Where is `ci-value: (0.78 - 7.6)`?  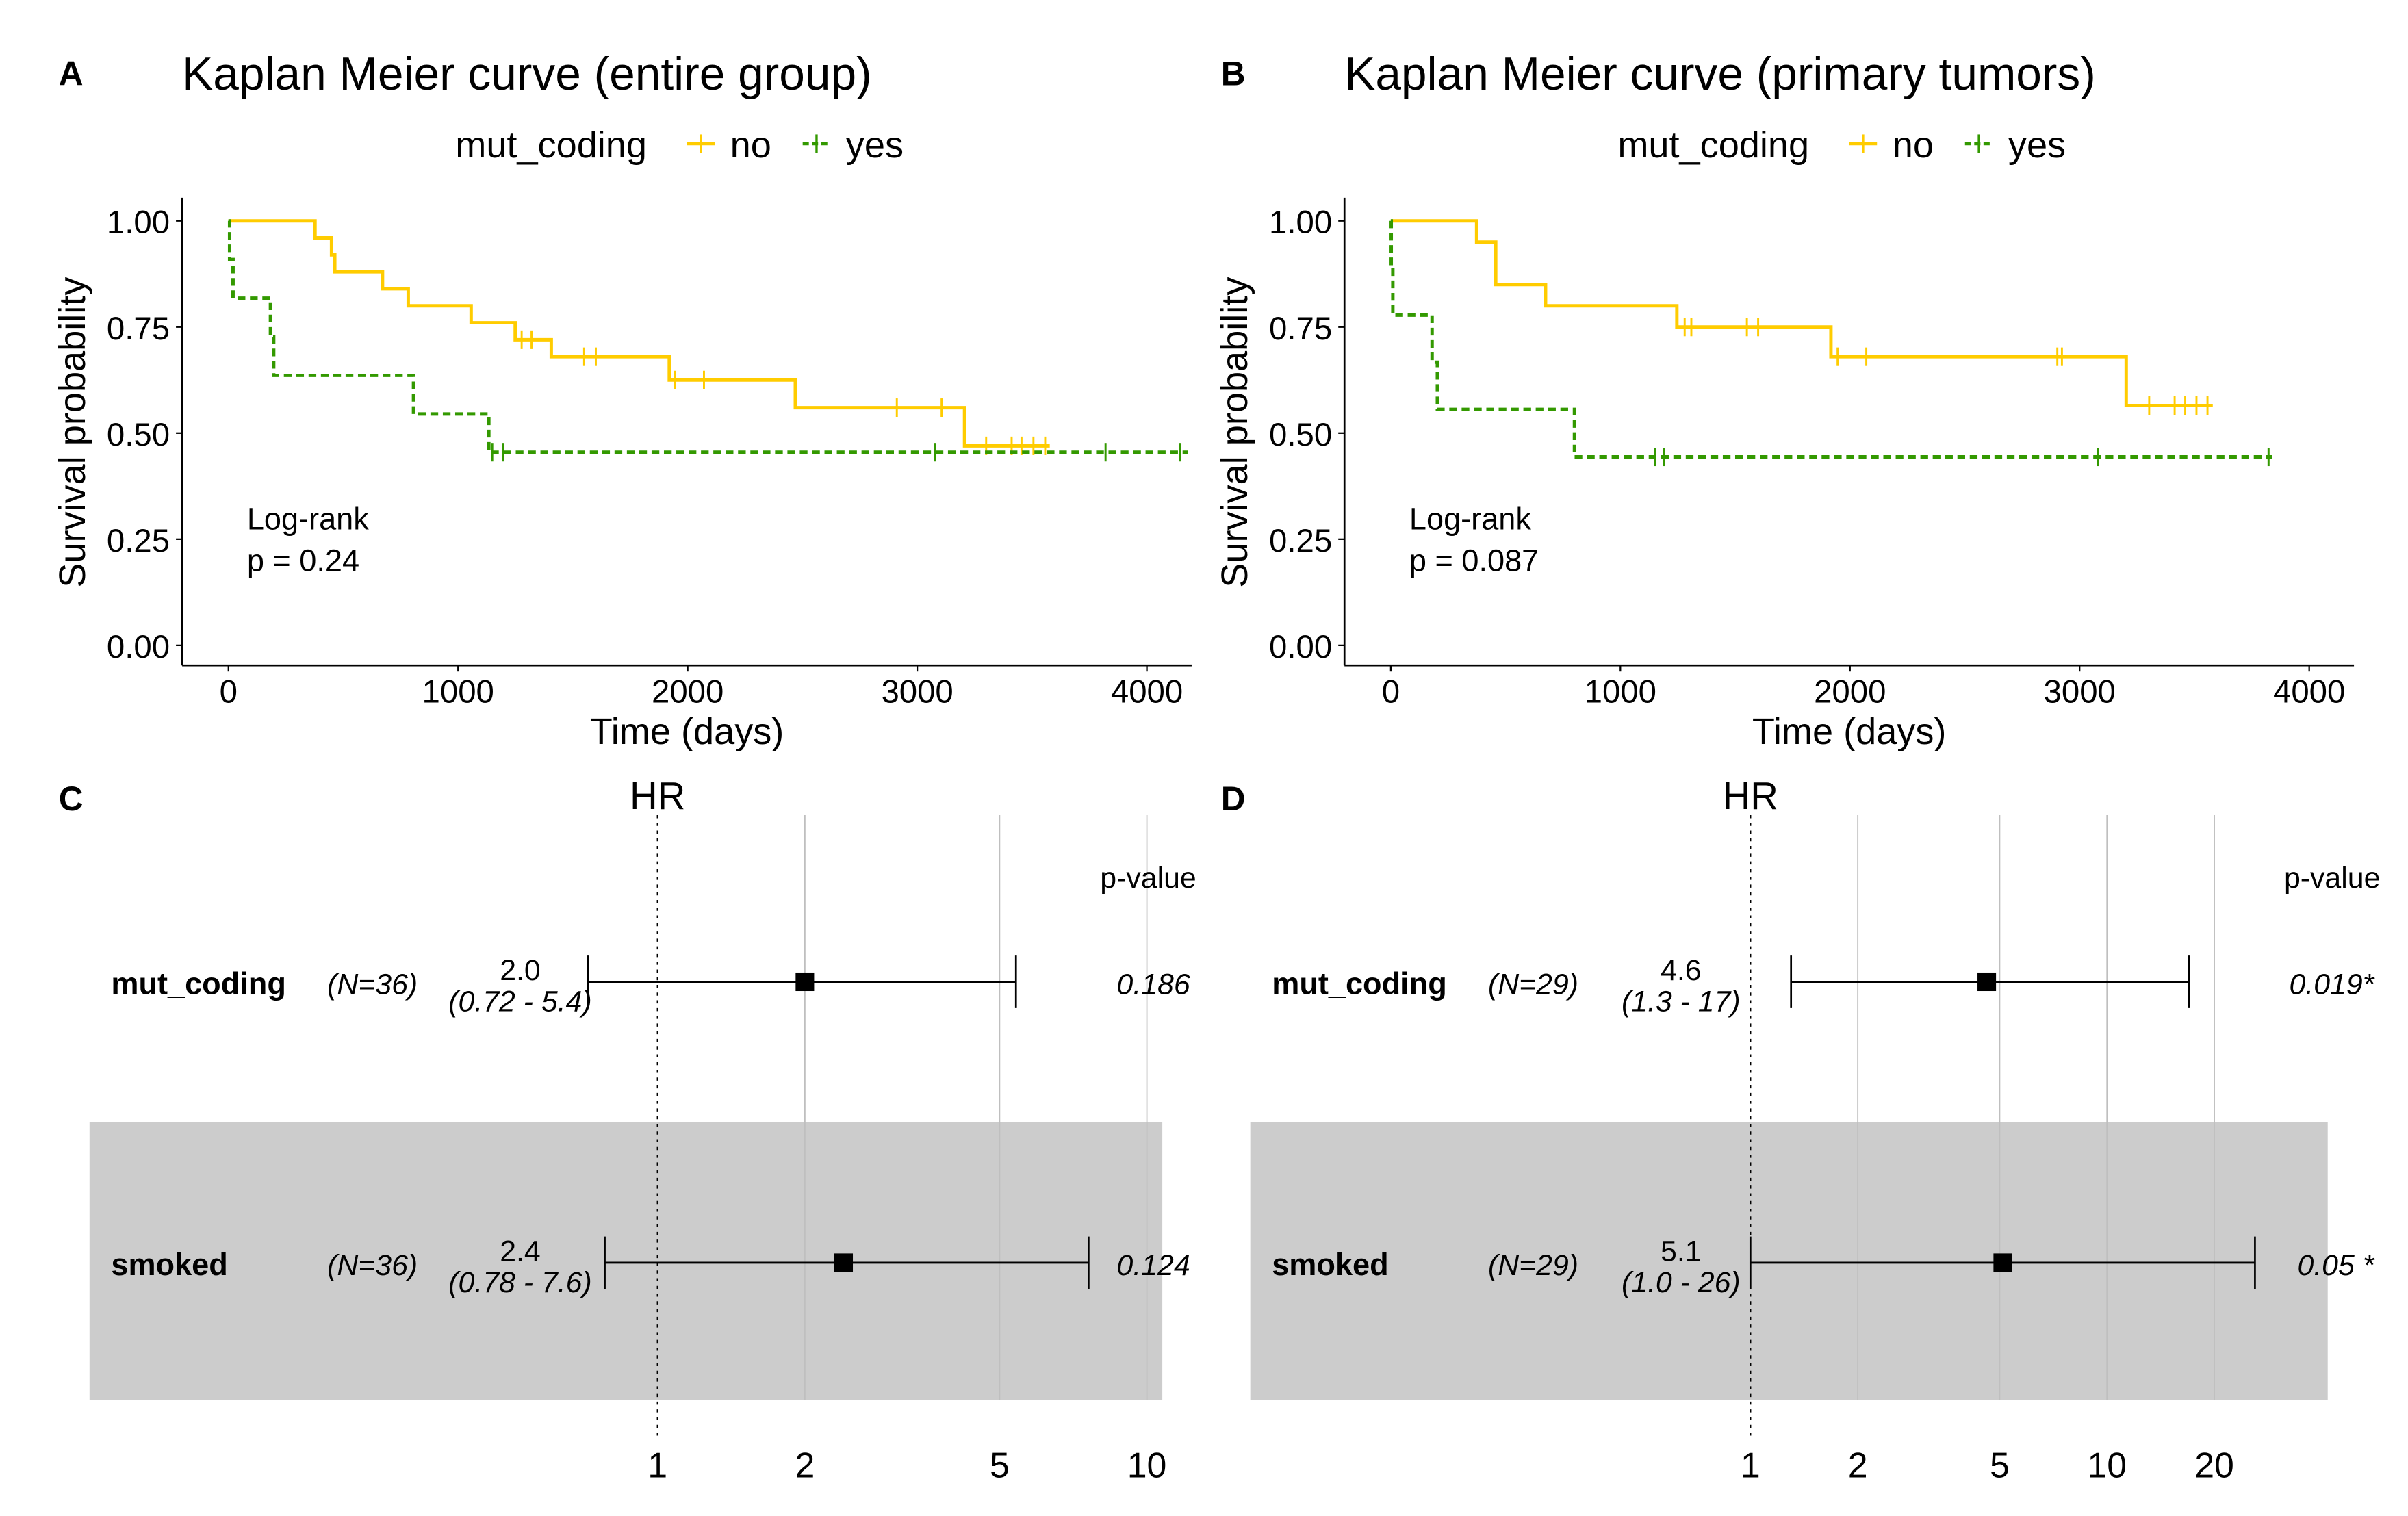 ci-value: (0.78 - 7.6) is located at coordinates (519, 1283).